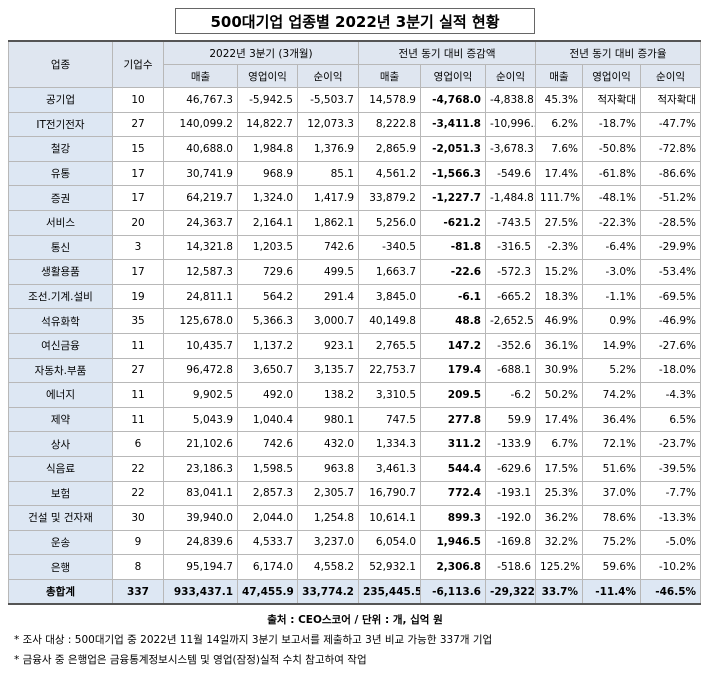 The image size is (710, 686). I want to click on cell: -46.5%, so click(671, 591).